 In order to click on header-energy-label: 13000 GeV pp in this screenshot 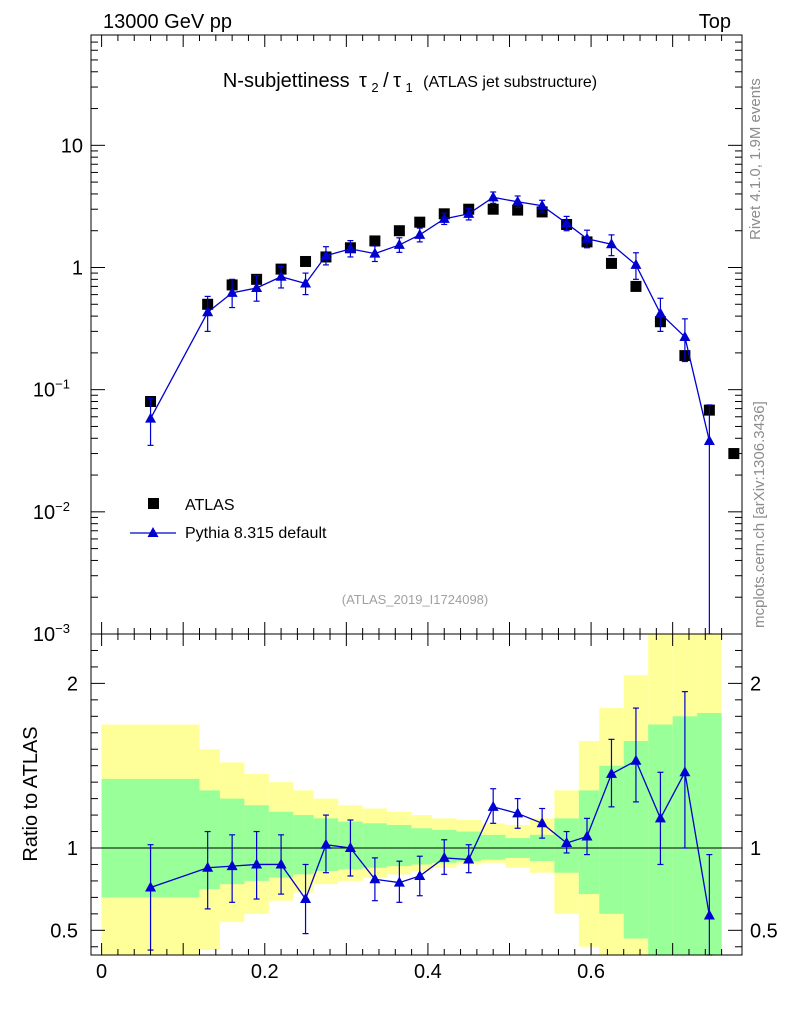, I will do `click(167, 22)`.